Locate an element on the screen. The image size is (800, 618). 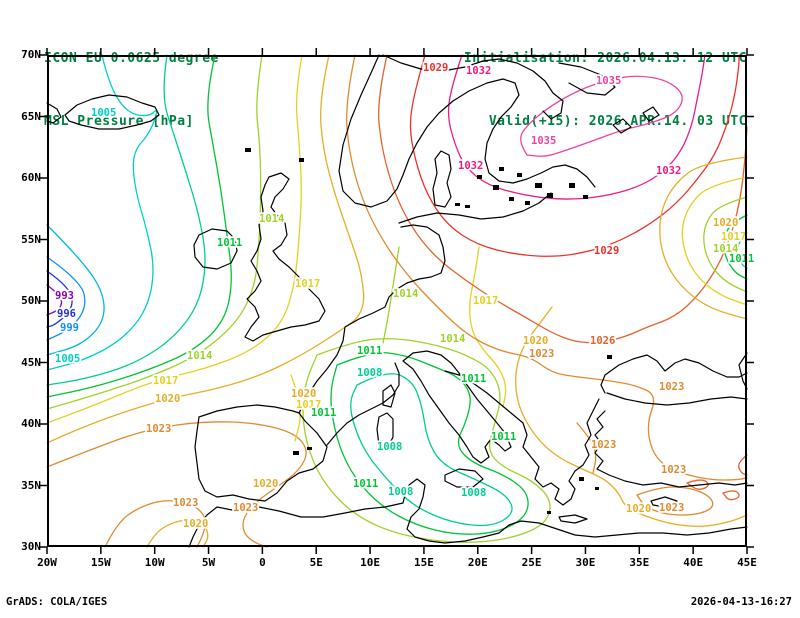
lat-tick-label: 40N is located at coordinates (31, 423).